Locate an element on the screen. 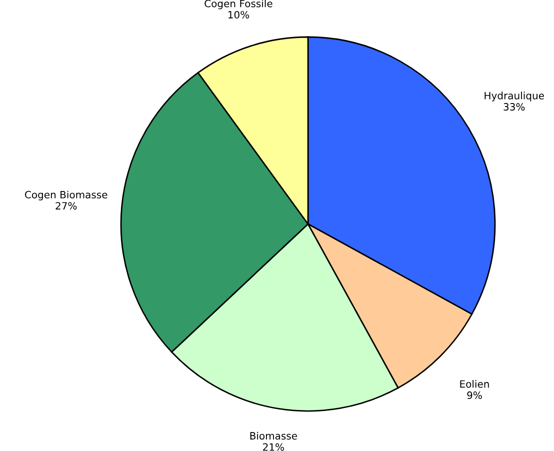  slice-label: Biomasse is located at coordinates (273, 436).